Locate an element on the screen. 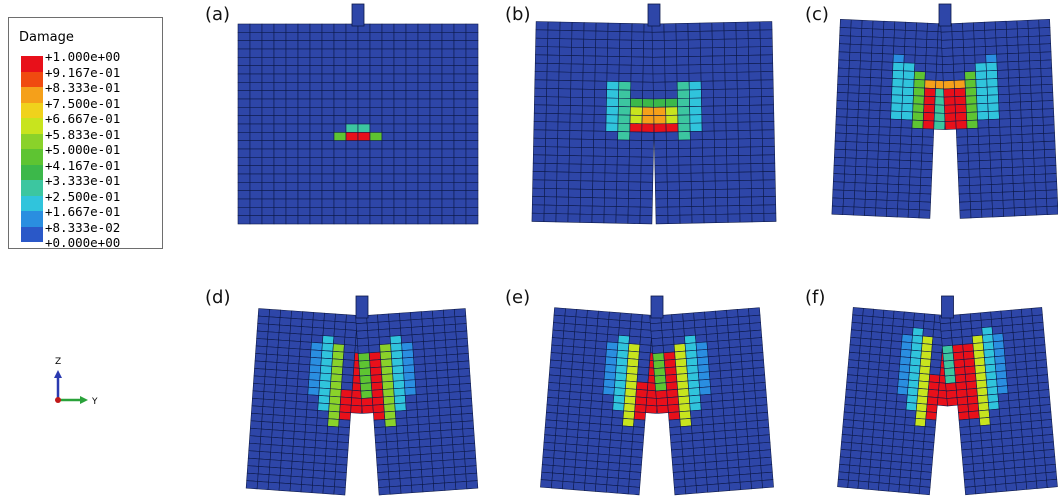  mesh-panel-e is located at coordinates (657, 395).